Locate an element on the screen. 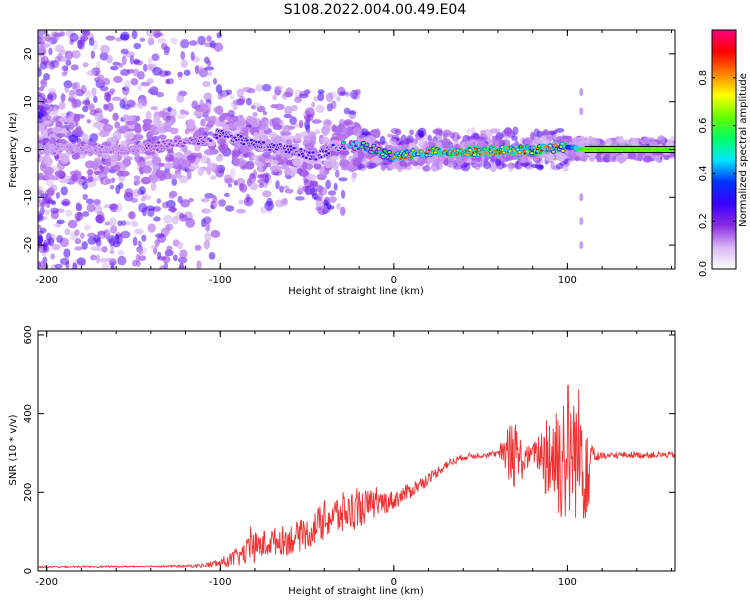  y-tick-label: 600 is located at coordinates (28, 334).